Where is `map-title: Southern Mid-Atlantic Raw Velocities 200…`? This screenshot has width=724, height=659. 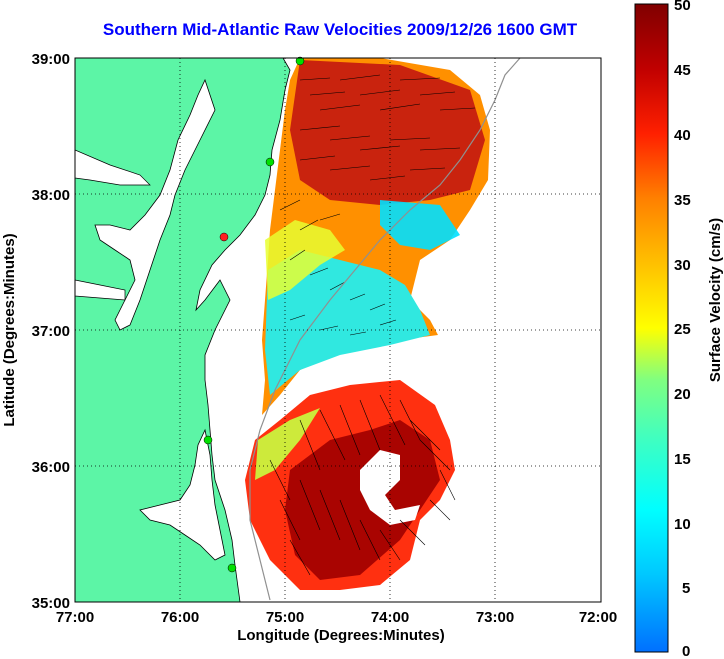 map-title: Southern Mid-Atlantic Raw Velocities 200… is located at coordinates (340, 29).